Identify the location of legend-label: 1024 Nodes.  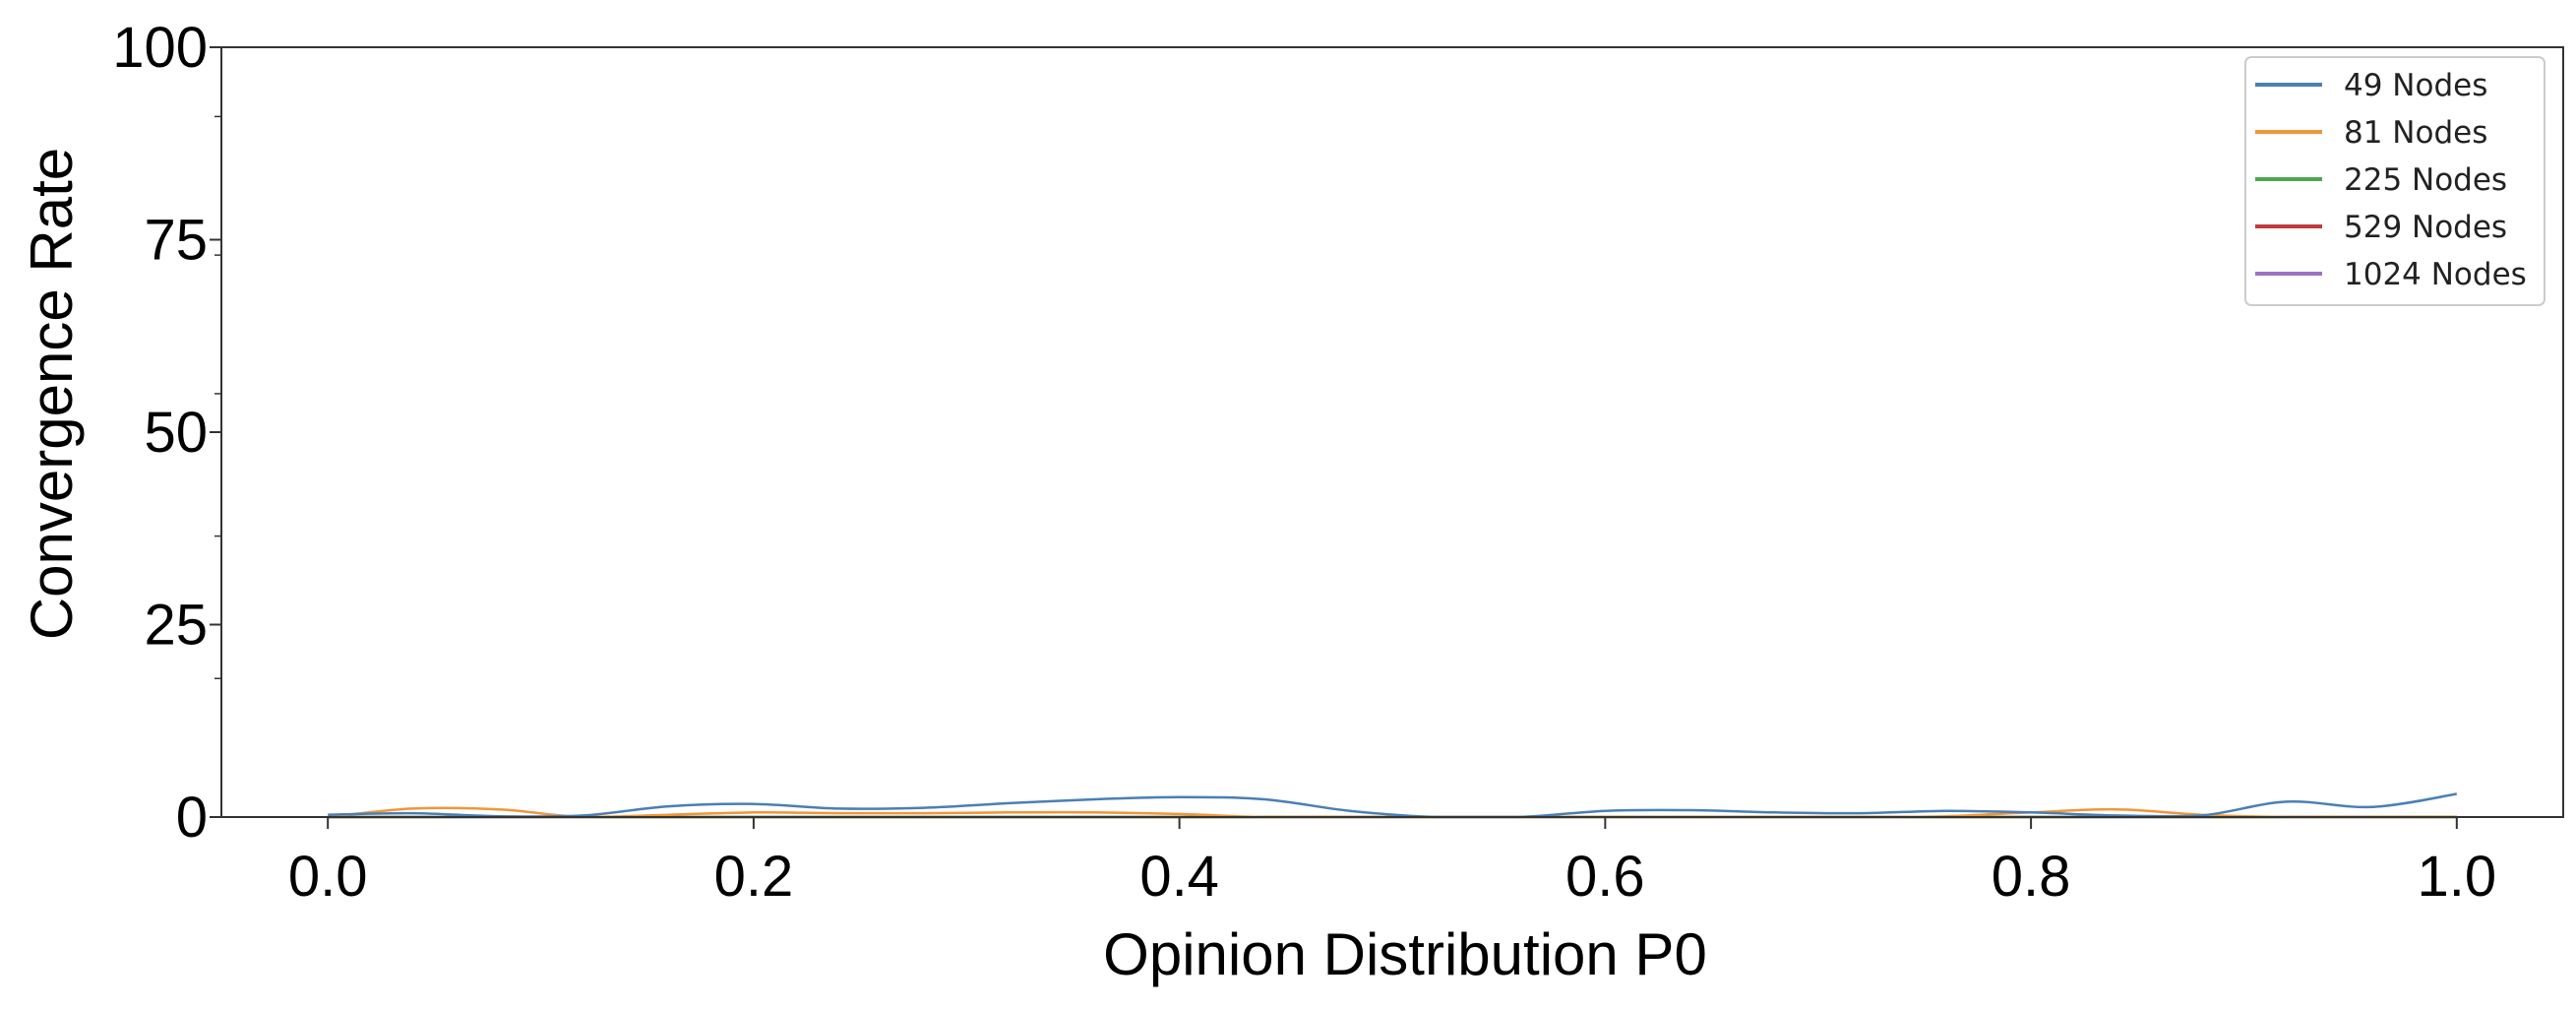
(2435, 274).